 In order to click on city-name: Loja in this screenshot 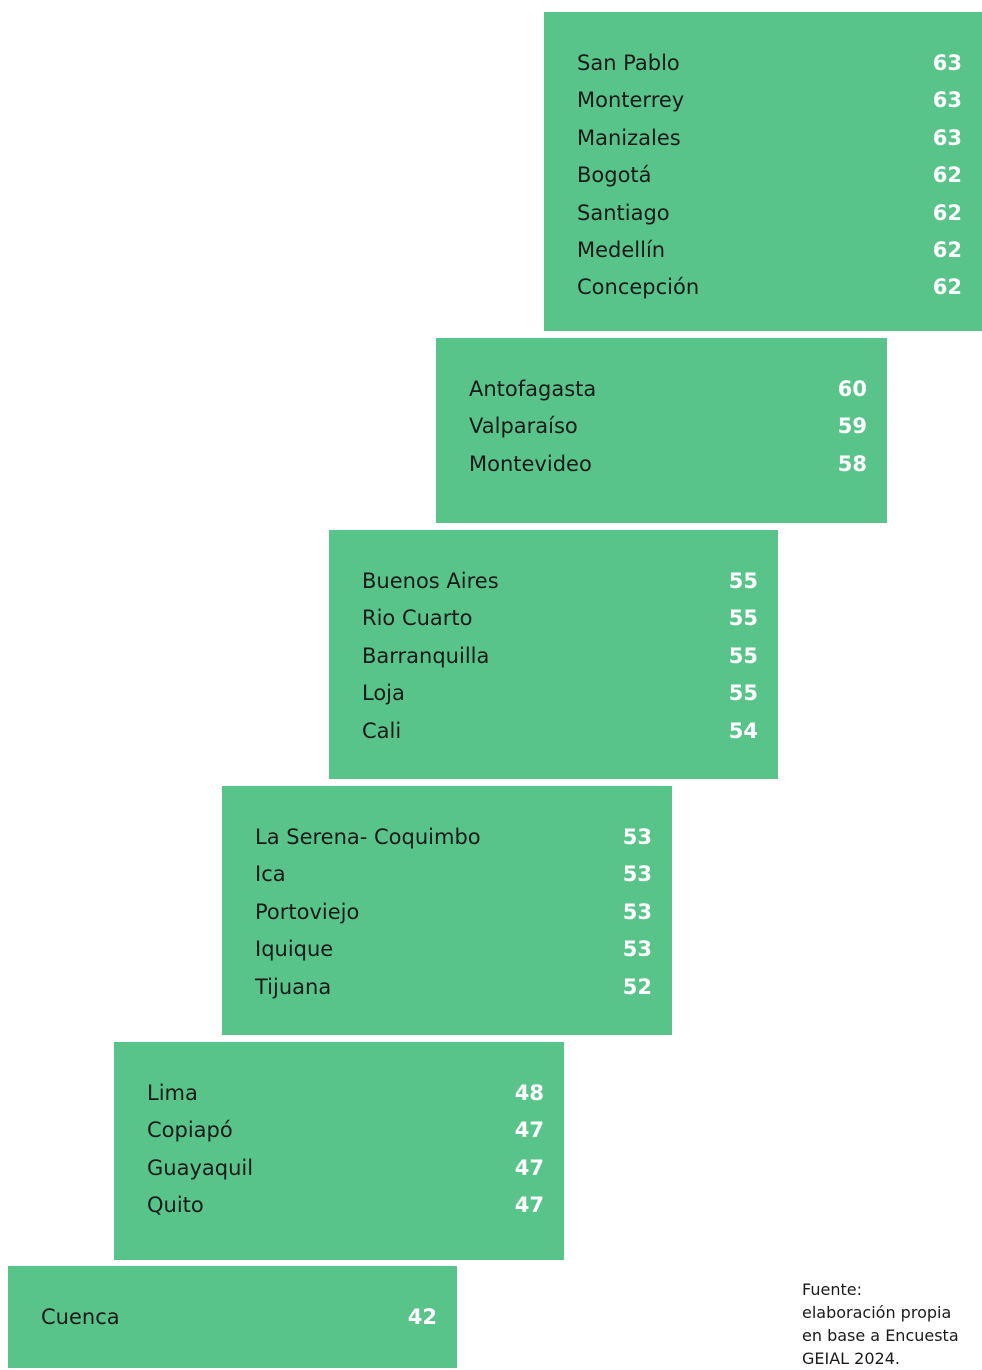, I will do `click(383, 693)`.